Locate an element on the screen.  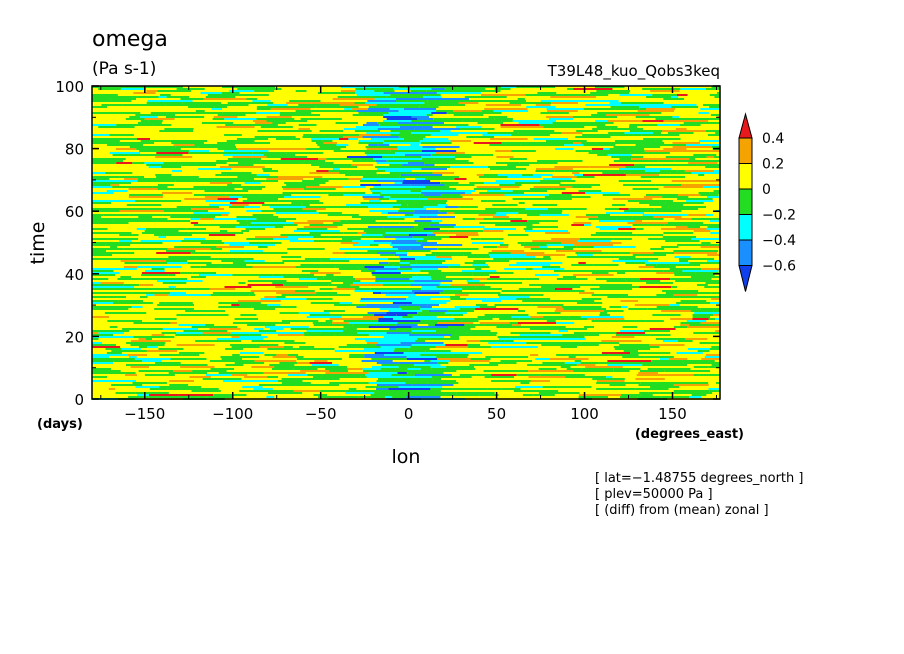
annotation-lat: [ lat=−1.48755 degrees_north ] is located at coordinates (699, 478).